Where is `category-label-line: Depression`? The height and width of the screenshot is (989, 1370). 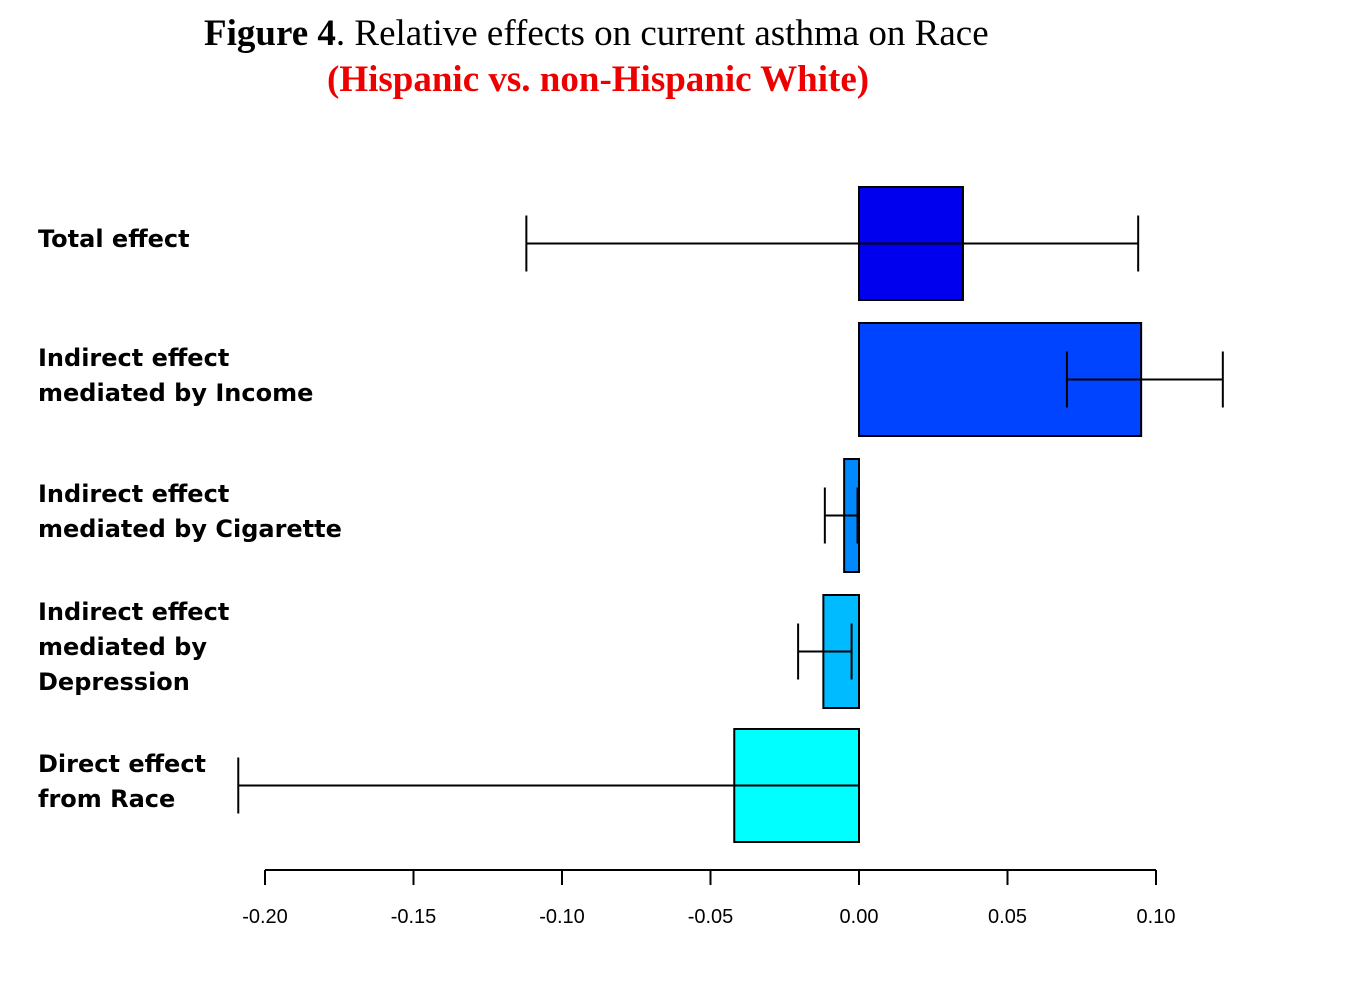
category-label-line: Depression is located at coordinates (114, 682).